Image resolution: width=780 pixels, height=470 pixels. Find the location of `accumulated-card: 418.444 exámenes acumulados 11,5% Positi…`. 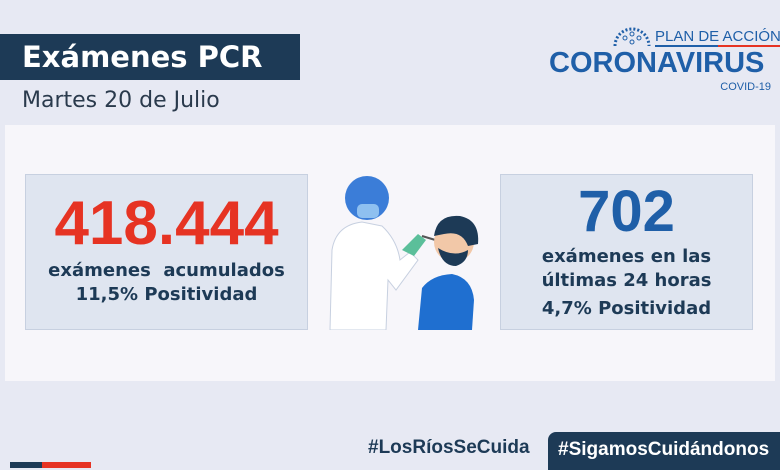

accumulated-card: 418.444 exámenes acumulados 11,5% Positi… is located at coordinates (166, 252).